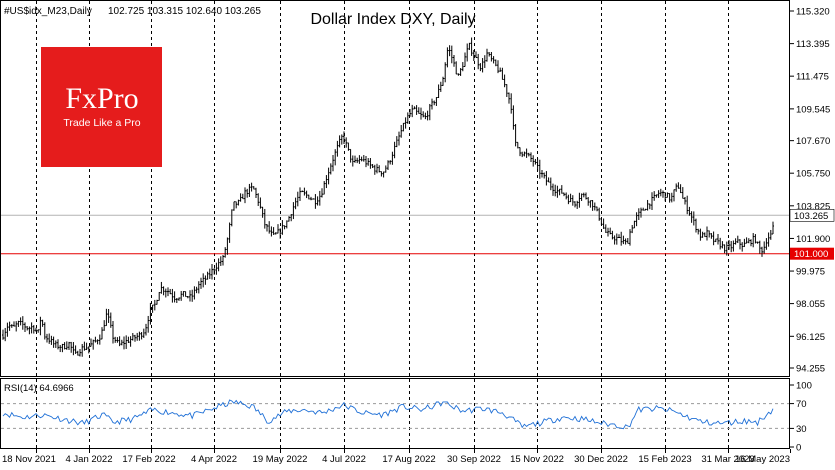 This screenshot has width=835, height=470. What do you see at coordinates (810, 369) in the screenshot?
I see `price-axis-label: 94.255` at bounding box center [810, 369].